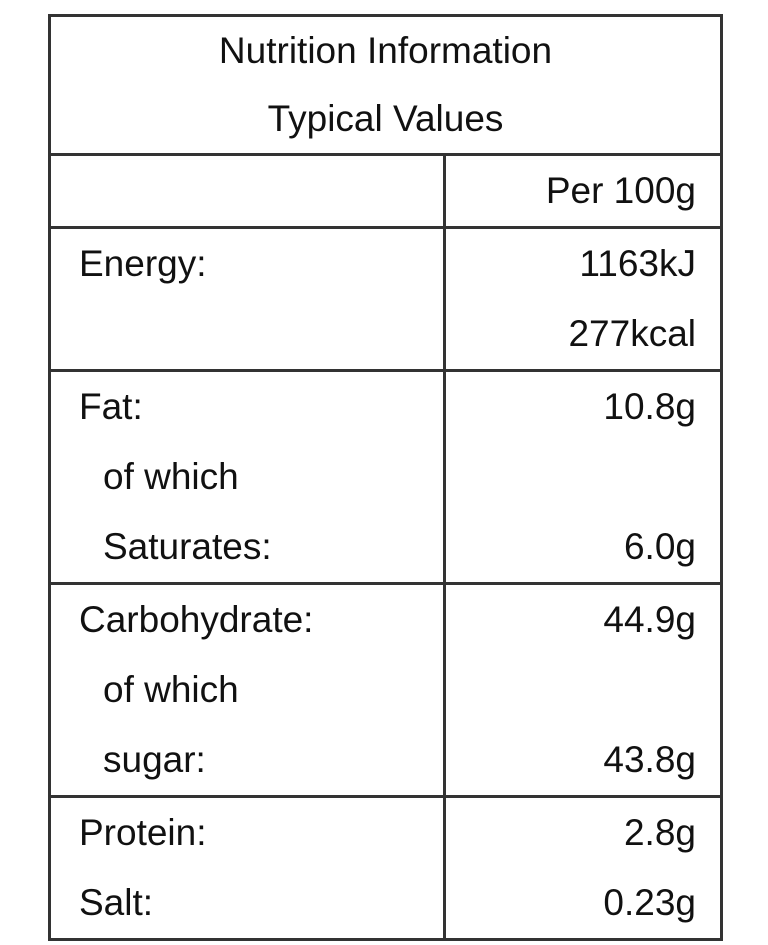  I want to click on title-cell: Nutrition Information Typical Values, so click(385, 85).